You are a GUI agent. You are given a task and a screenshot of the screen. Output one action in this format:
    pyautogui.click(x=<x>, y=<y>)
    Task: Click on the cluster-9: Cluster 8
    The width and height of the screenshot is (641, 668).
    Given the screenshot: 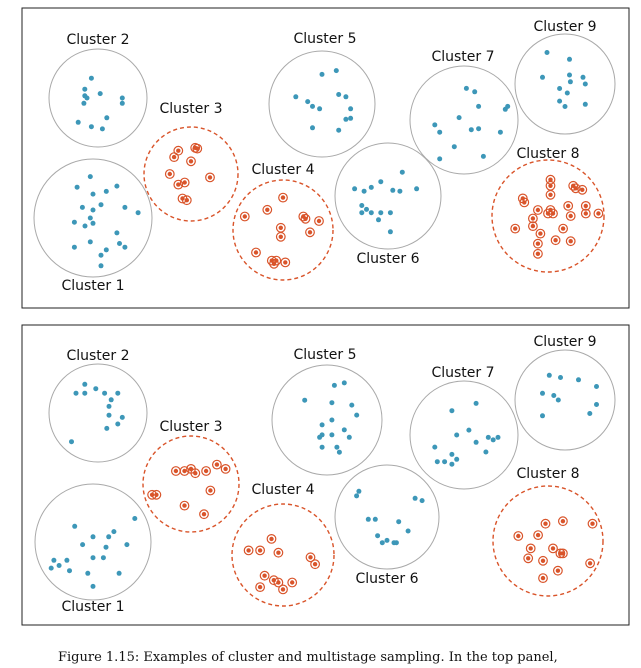 What is the action you would take?
    pyautogui.click(x=548, y=209)
    